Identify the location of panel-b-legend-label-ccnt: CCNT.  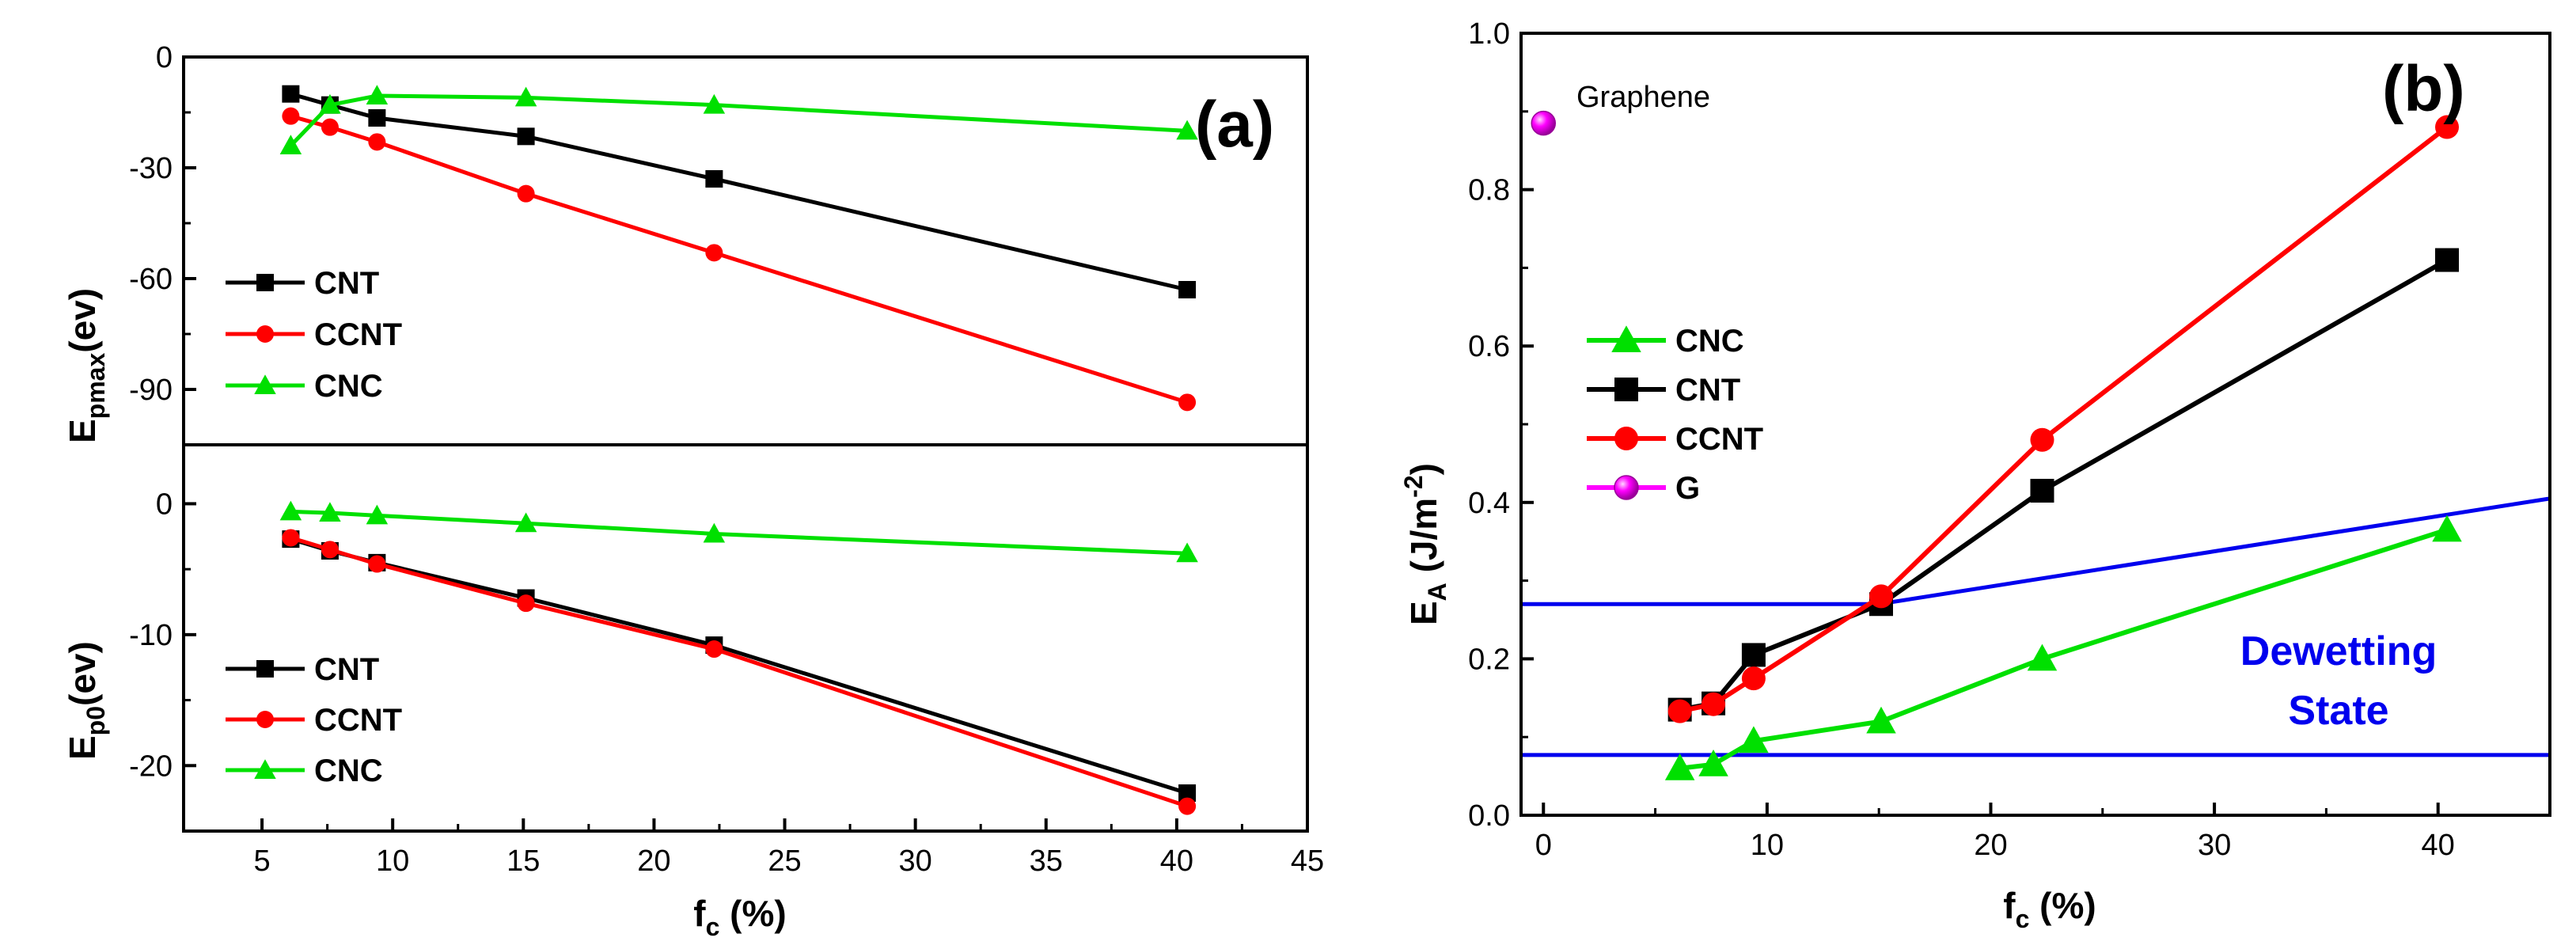
(1719, 439).